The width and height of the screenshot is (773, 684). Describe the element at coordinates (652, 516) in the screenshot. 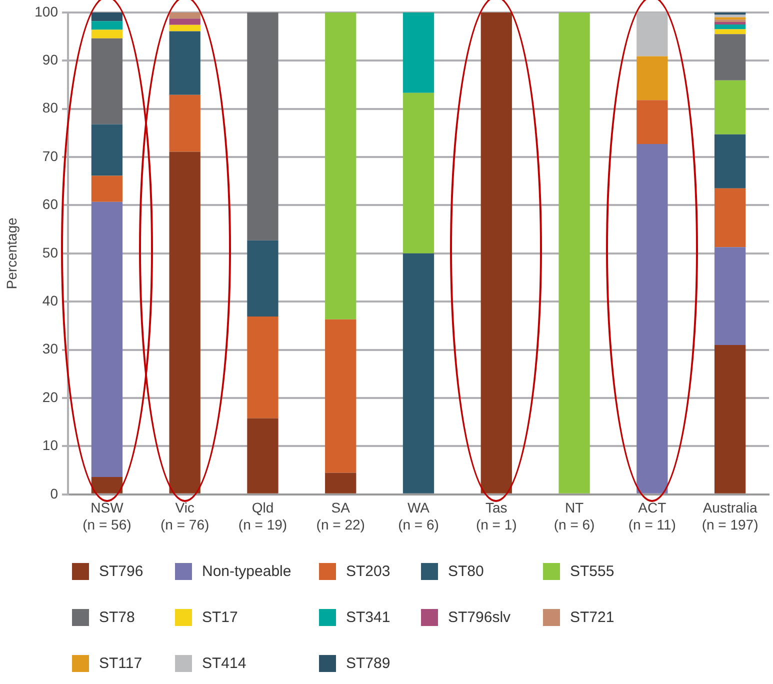

I see `x-tick-label: ACT (n = 11)` at that location.